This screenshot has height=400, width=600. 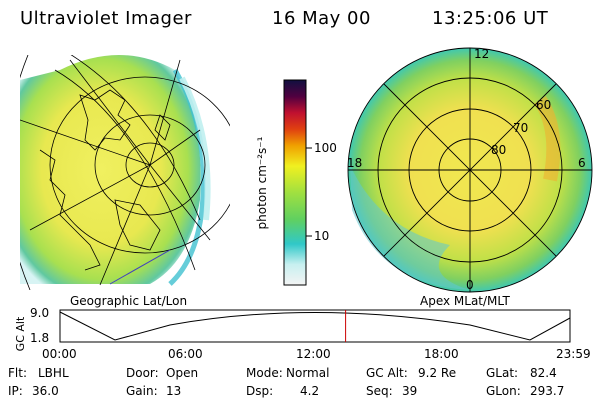 What do you see at coordinates (106, 18) in the screenshot?
I see `instrument-title: Ultraviolet Imager` at bounding box center [106, 18].